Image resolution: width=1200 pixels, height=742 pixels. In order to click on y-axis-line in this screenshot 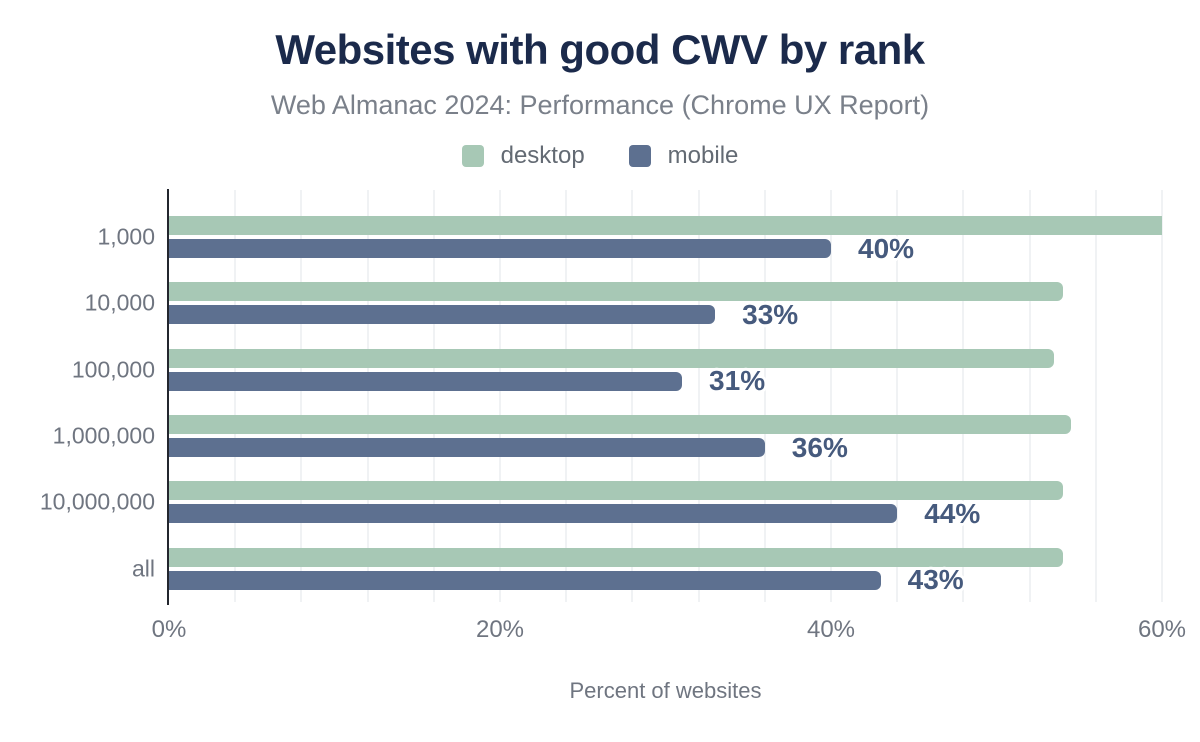, I will do `click(168, 397)`.